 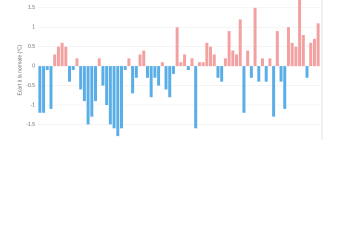 I want to click on y-tick-label: 1.5, so click(x=31, y=8).